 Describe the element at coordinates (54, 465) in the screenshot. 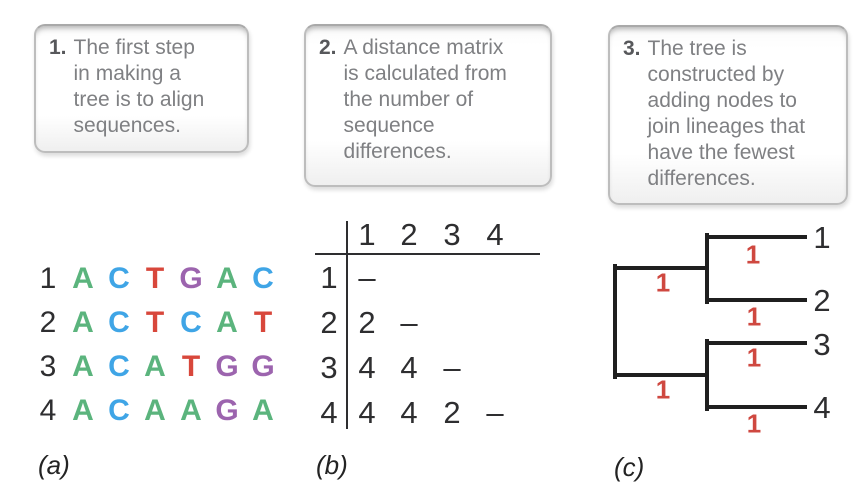

I see `panel-label-a: (a)` at that location.